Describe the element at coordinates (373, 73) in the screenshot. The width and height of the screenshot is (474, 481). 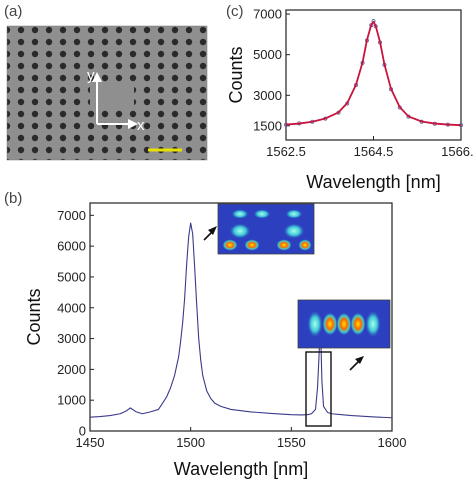
I see `fit-line` at that location.